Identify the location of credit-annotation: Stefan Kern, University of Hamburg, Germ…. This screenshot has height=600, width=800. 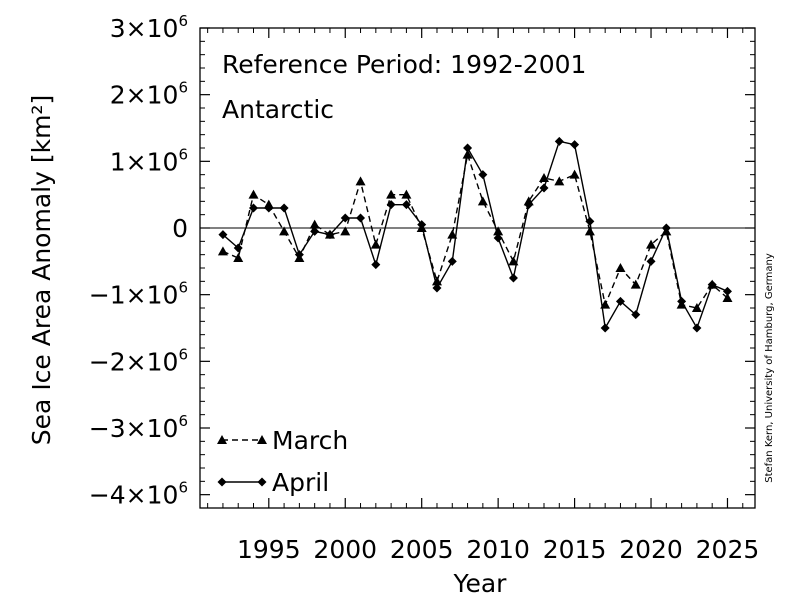
(769, 368).